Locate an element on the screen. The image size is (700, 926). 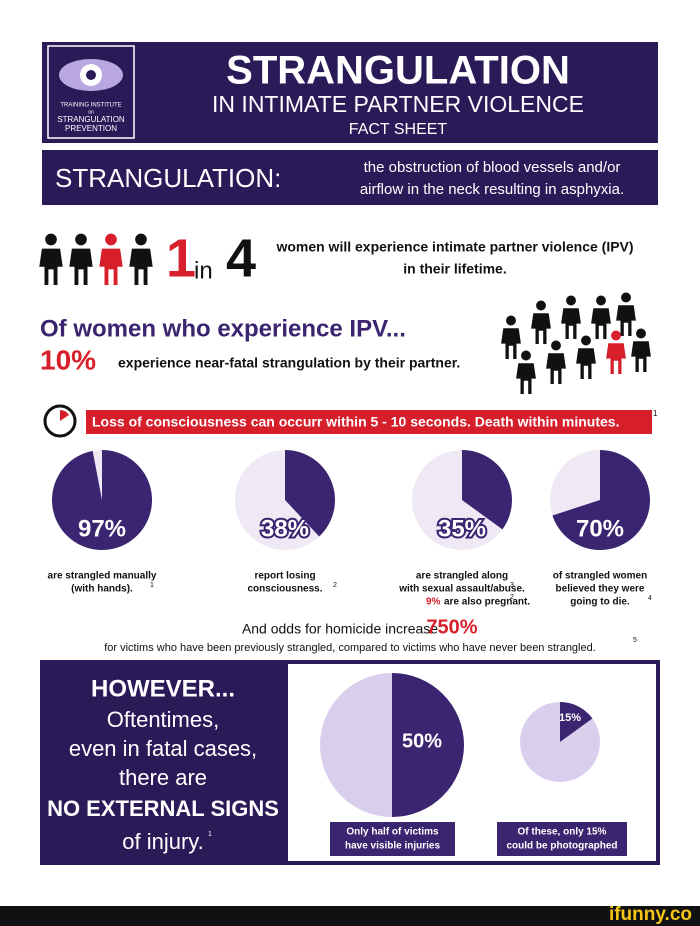
stat-caption: consciousness. is located at coordinates (284, 589).